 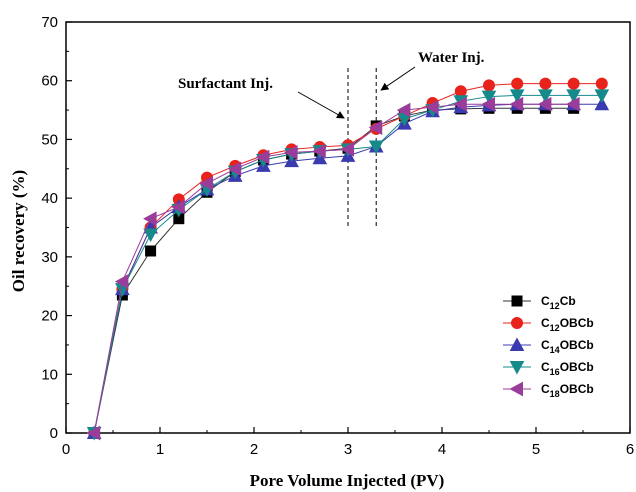 I want to click on annotation-water: Water Inj., so click(x=451, y=58).